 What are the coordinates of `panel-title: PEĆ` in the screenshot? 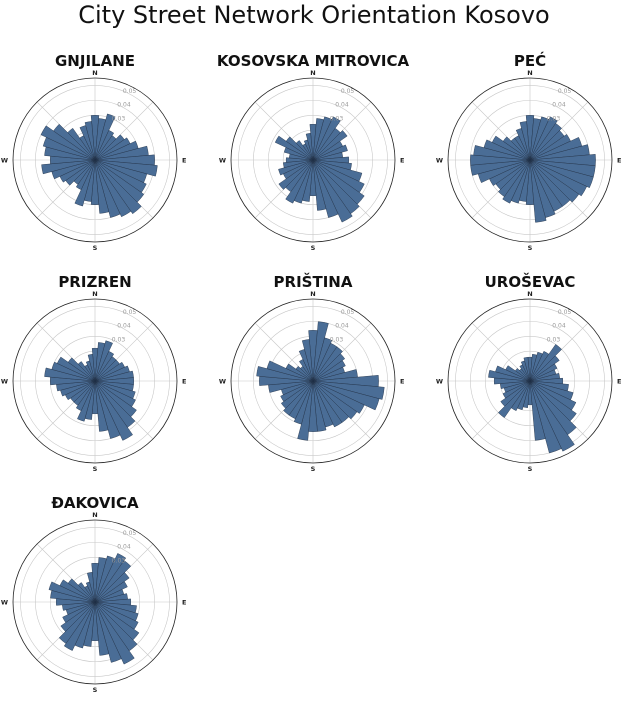 It's located at (530, 61).